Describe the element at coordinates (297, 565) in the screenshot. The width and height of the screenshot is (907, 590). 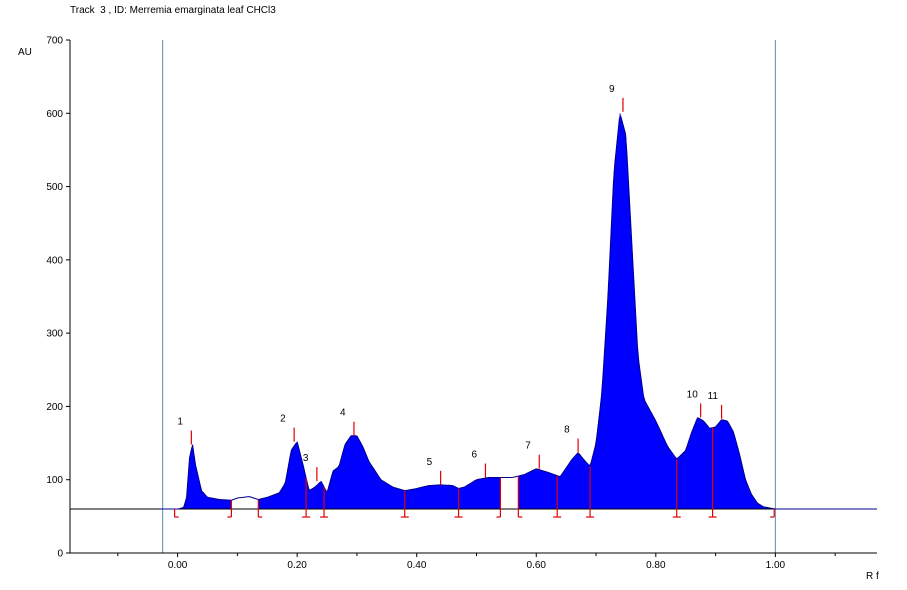
I see `x-tick-label: 0.20` at that location.